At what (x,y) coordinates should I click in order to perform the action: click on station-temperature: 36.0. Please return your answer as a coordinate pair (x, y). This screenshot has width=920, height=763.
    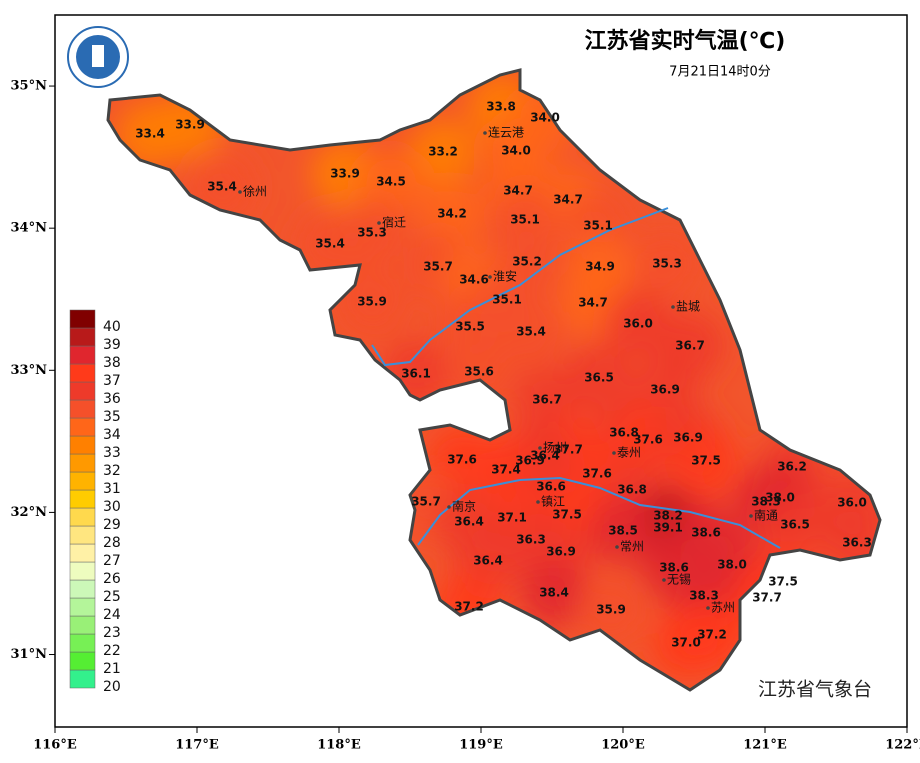
    Looking at the image, I should click on (638, 324).